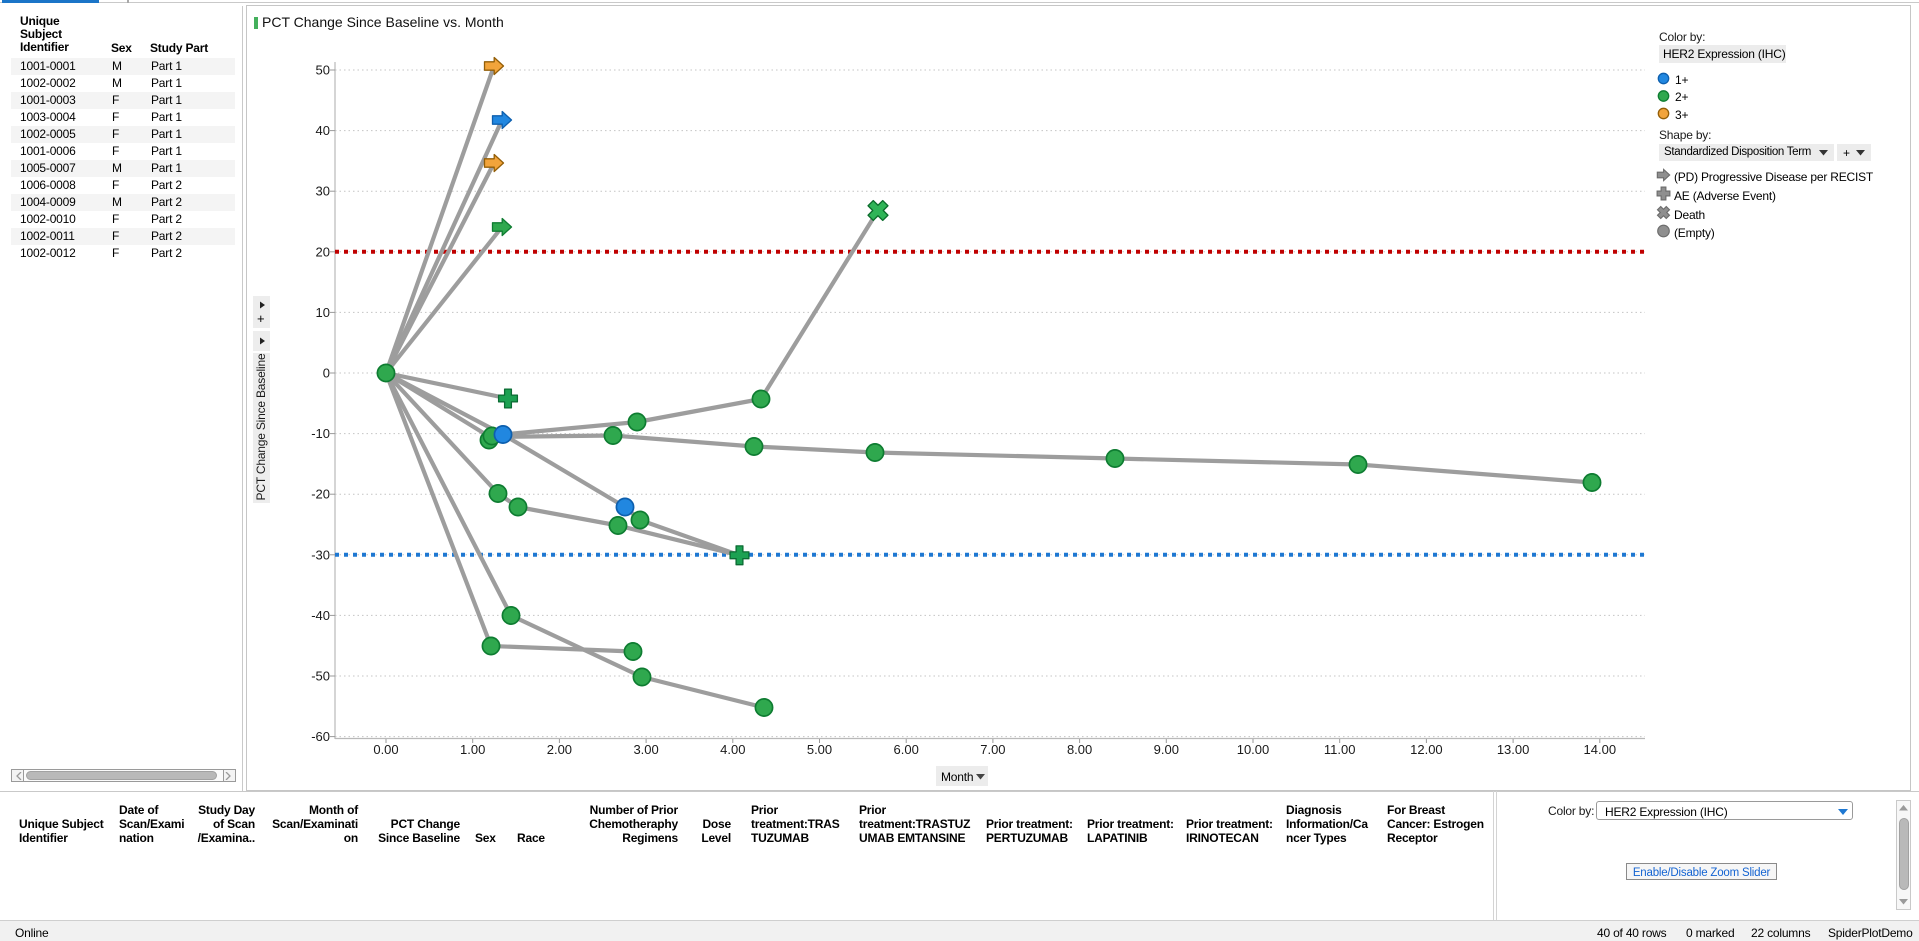 This screenshot has height=941, width=1919. Describe the element at coordinates (992, 749) in the screenshot. I see `svg-text: 7.00` at that location.